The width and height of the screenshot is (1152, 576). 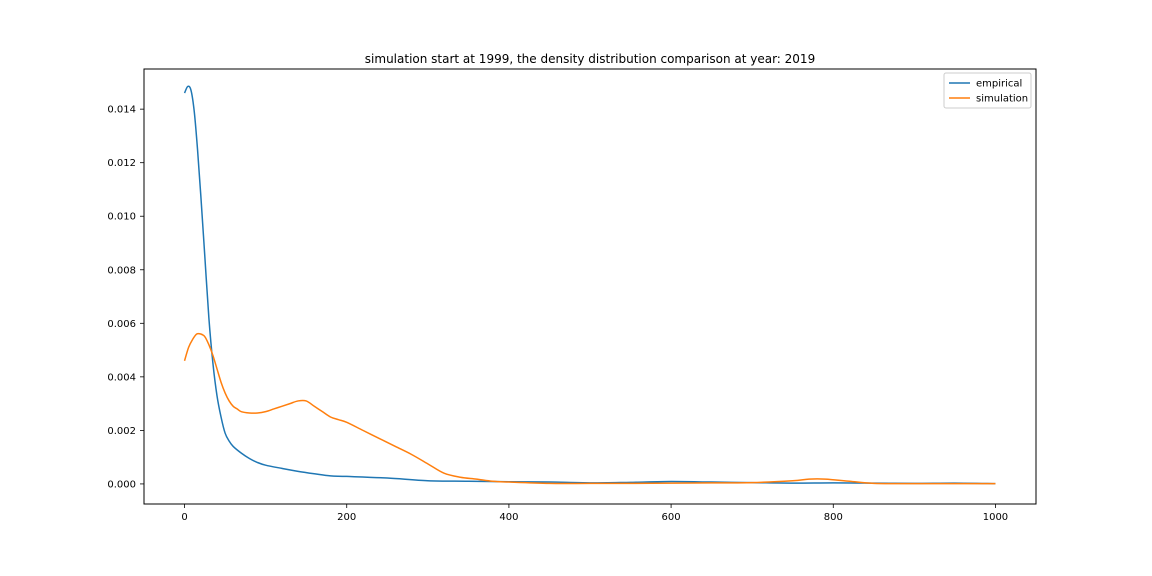 I want to click on legend-label-simulation: simulation, so click(x=1002, y=99).